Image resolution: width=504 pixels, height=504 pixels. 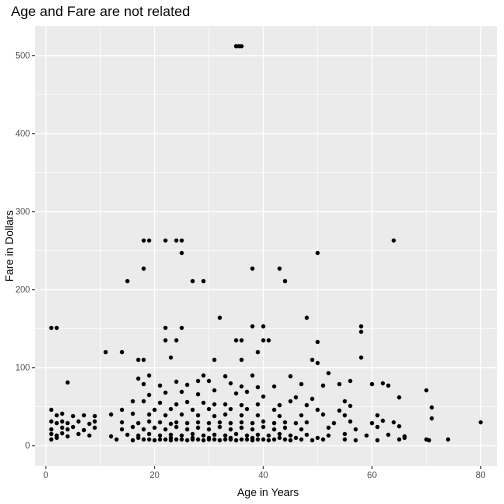 What do you see at coordinates (155, 475) in the screenshot?
I see `x-tick-label: 20` at bounding box center [155, 475].